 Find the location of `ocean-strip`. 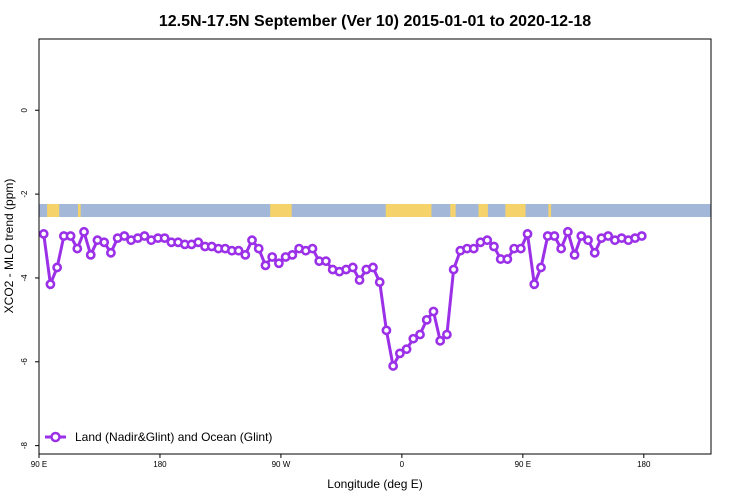

ocean-strip is located at coordinates (375, 210).